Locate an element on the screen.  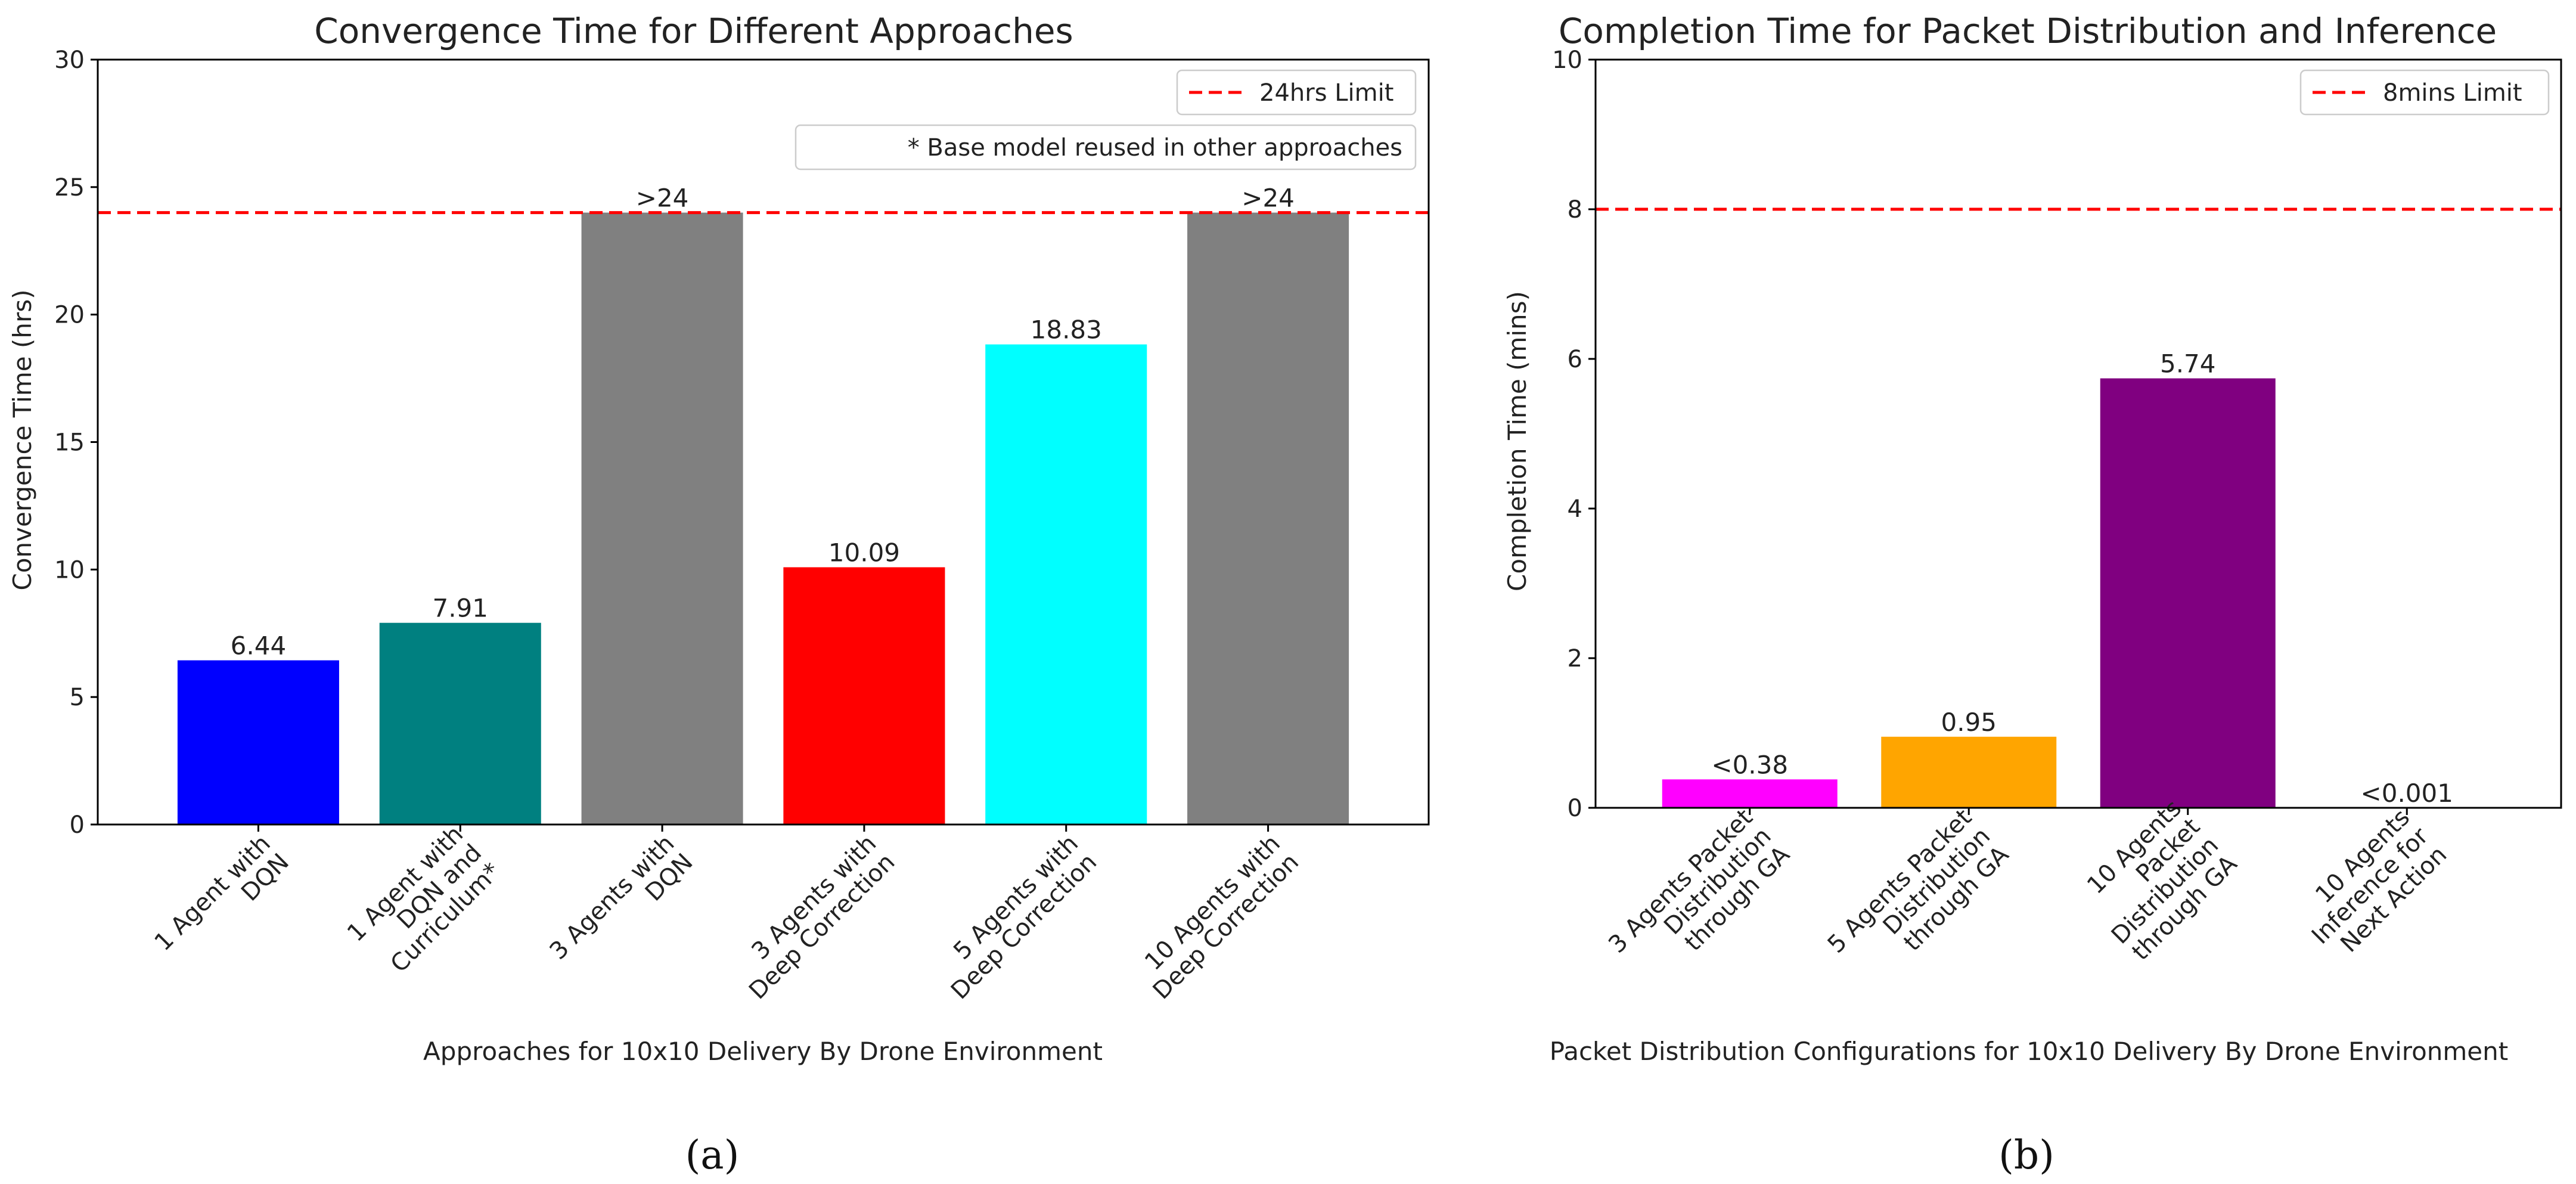
chart-a-ytick-label: 15 is located at coordinates (70, 443).